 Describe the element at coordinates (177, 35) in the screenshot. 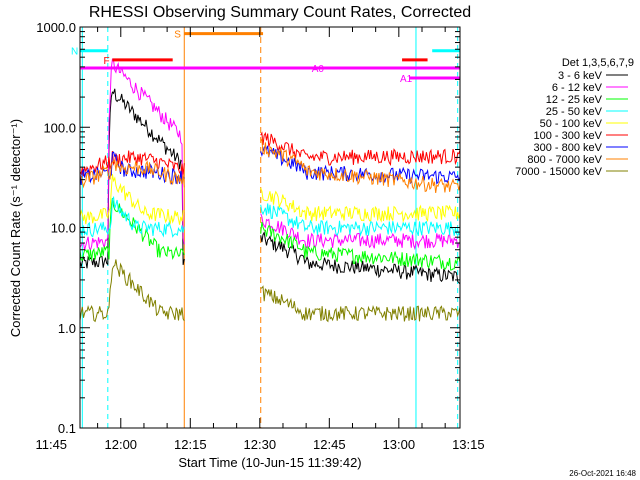

I see `flag-label-2: S` at that location.